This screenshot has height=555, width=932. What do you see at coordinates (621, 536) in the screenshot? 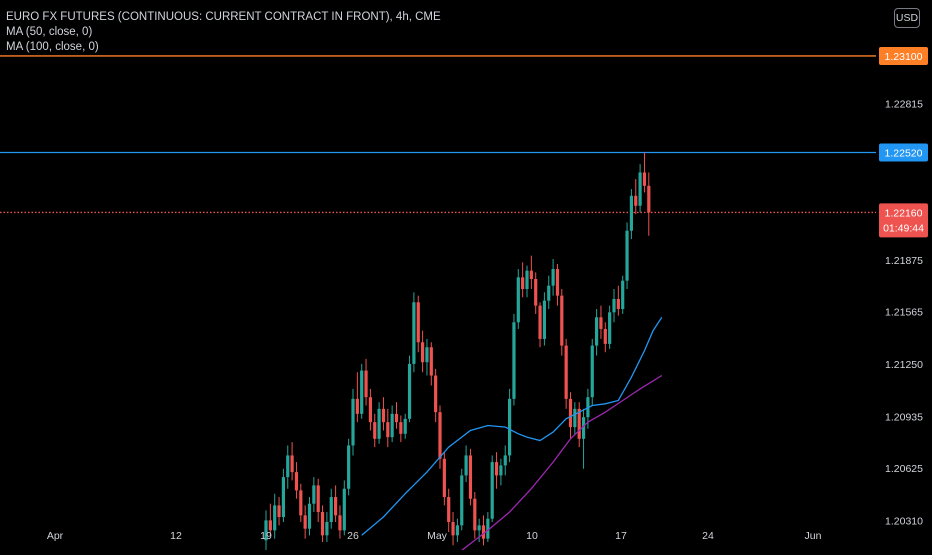
I see `time-tick-label: 17` at bounding box center [621, 536].